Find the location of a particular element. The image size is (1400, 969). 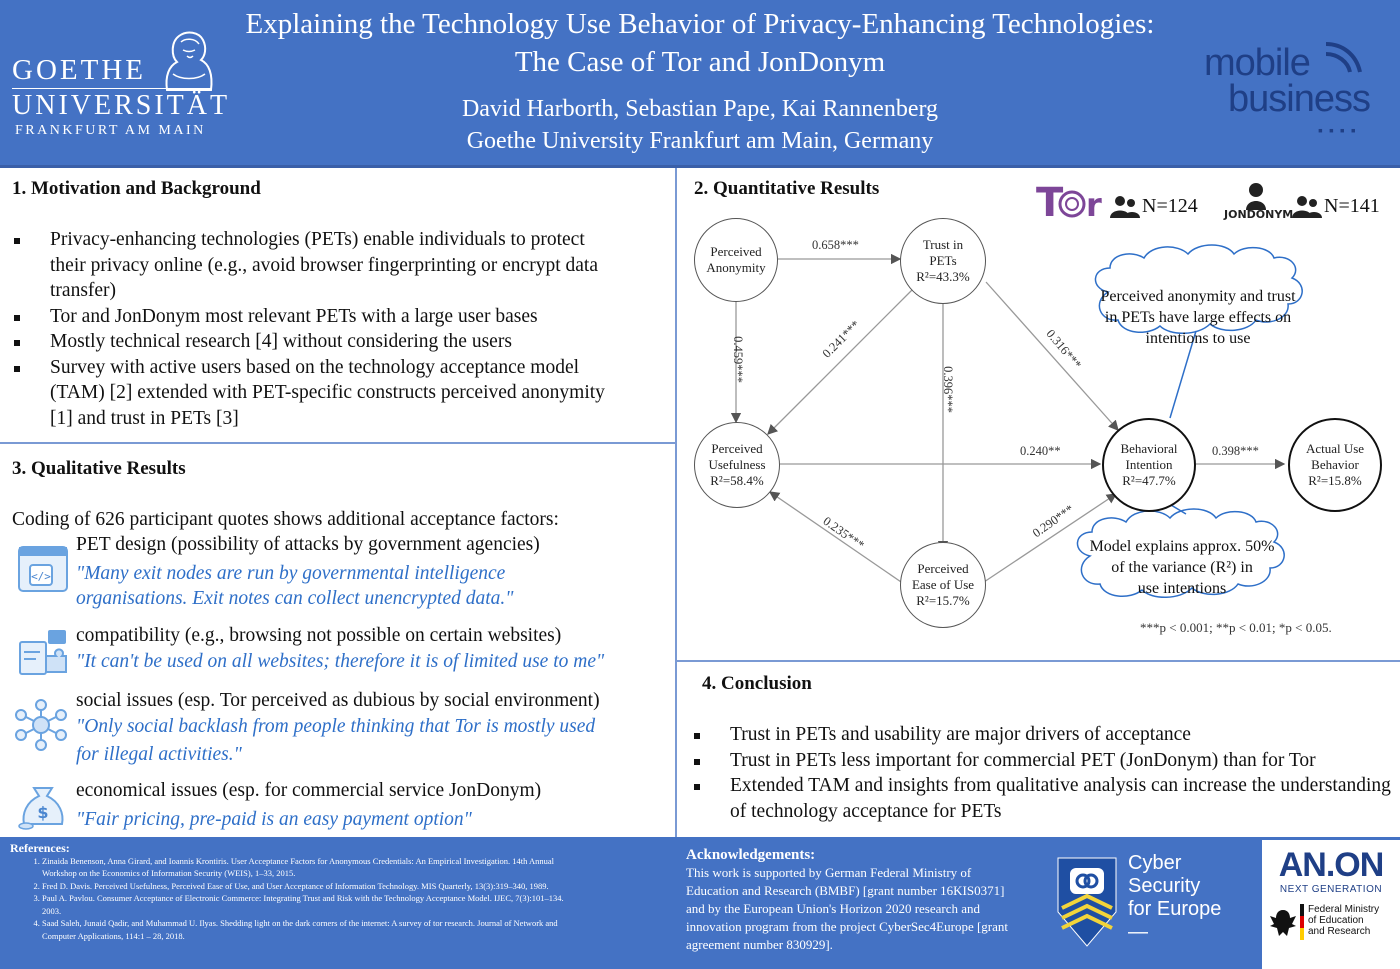

poster-title-line2: The Case of Tor and JonDonym is located at coordinates (700, 62).